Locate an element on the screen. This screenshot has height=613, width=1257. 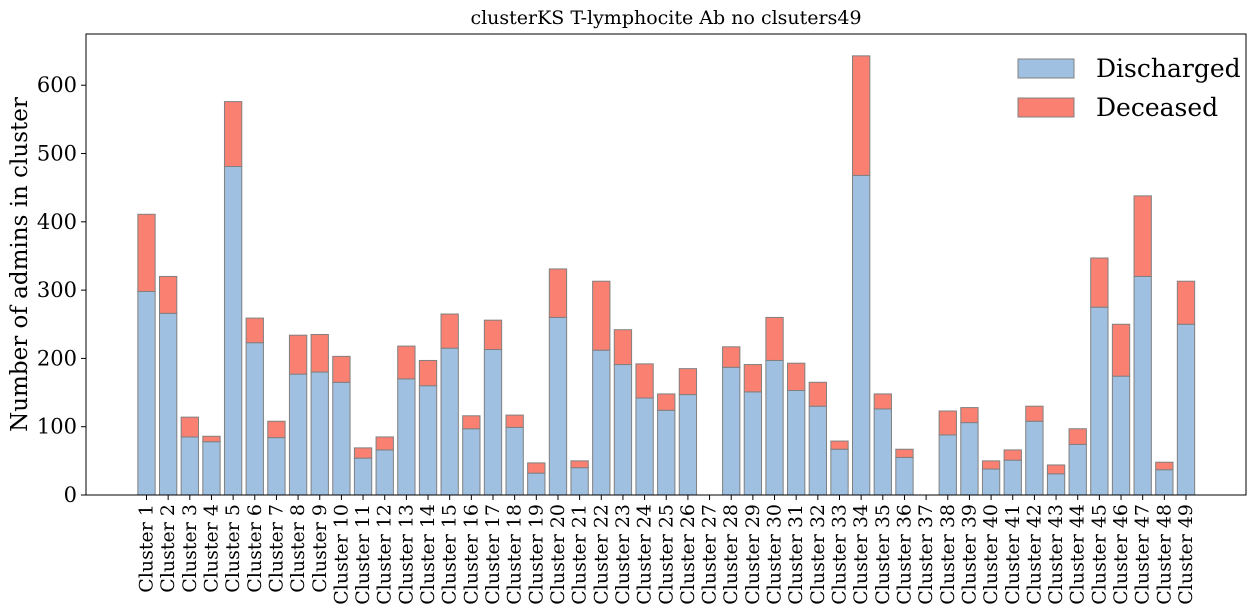
x-tick-label-15: Cluster 15 is located at coordinates (450, 554).